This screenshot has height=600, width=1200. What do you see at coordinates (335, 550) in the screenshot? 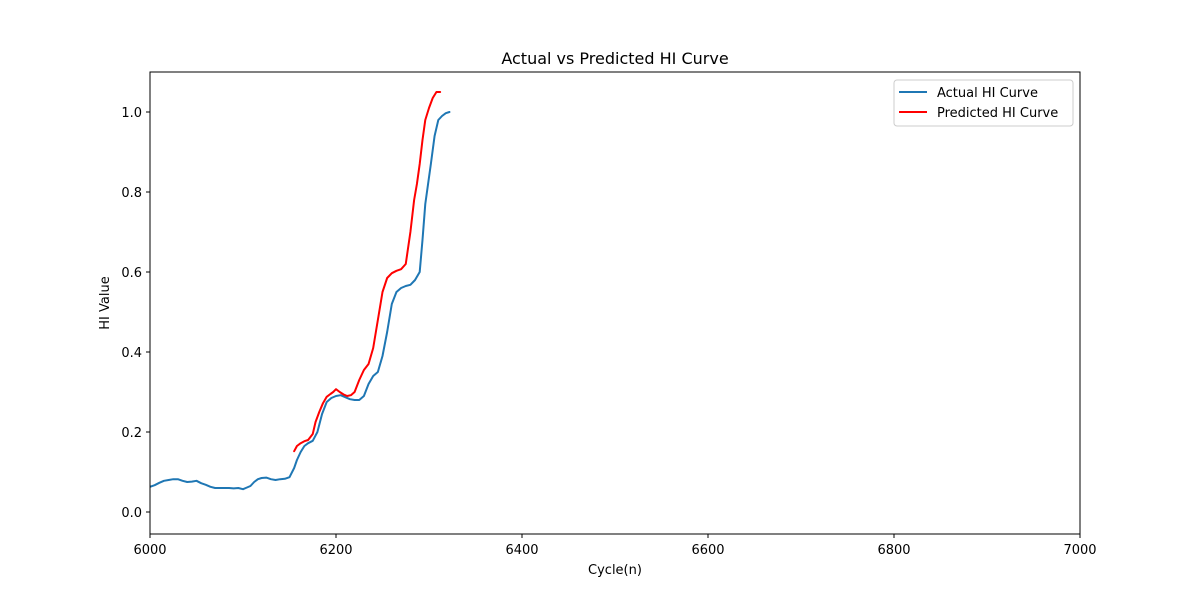
I see `x-tick-label: 6200` at bounding box center [335, 550].